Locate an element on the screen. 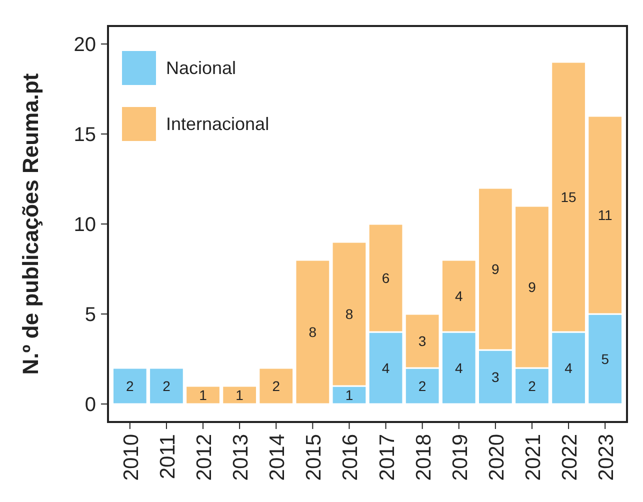  x-tick-label: 2012 is located at coordinates (204, 457).